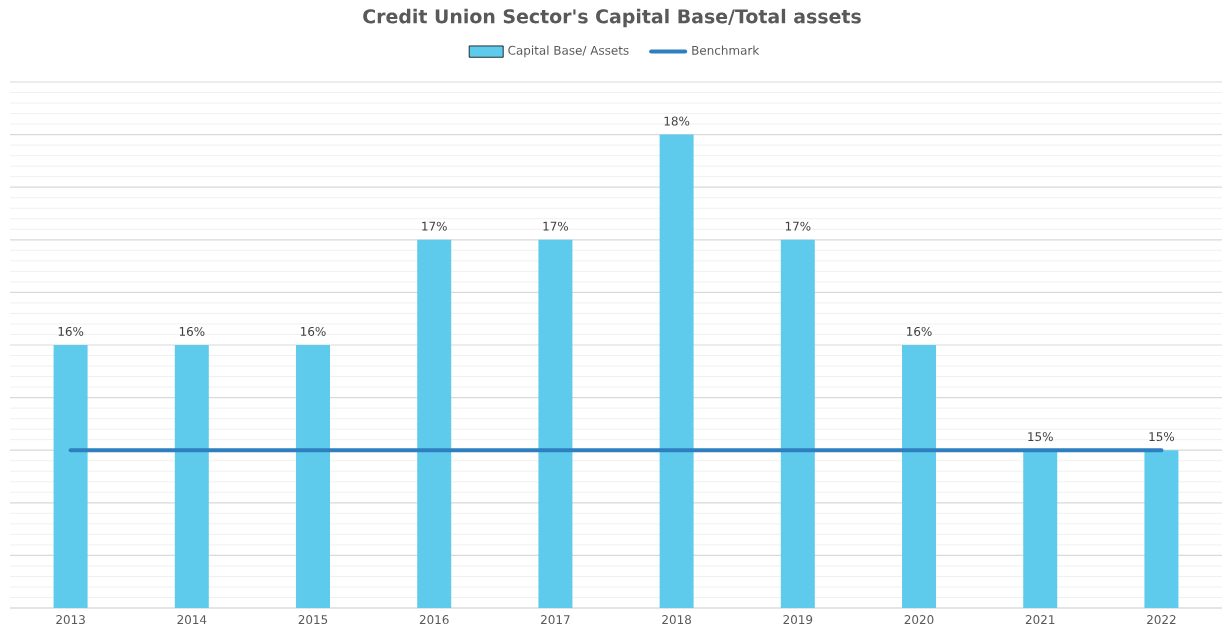 The image size is (1224, 634). What do you see at coordinates (555, 620) in the screenshot?
I see `x-tick-label: 2017` at bounding box center [555, 620].